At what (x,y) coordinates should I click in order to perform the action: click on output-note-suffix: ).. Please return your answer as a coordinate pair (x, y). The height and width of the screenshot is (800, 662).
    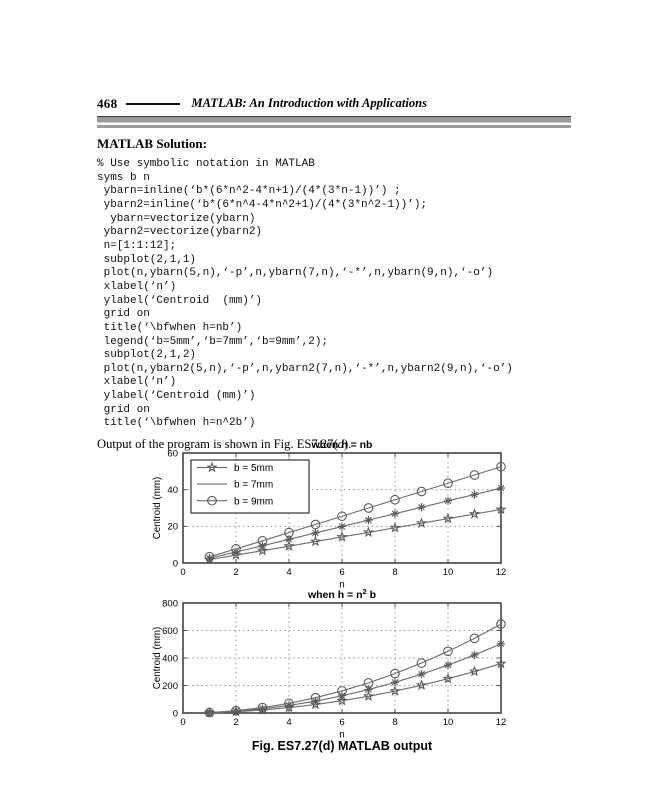
    Looking at the image, I should click on (347, 444).